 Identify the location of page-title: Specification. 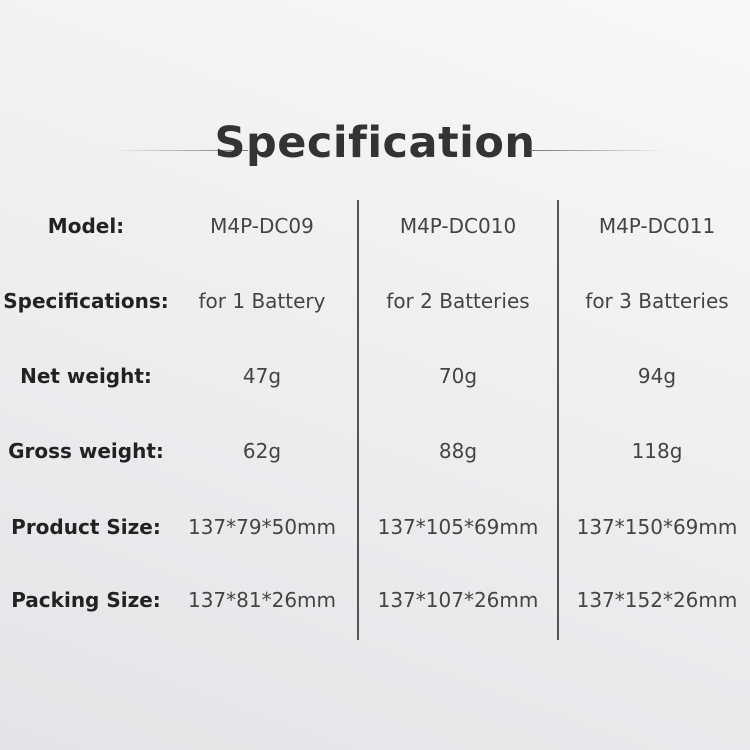
(375, 143).